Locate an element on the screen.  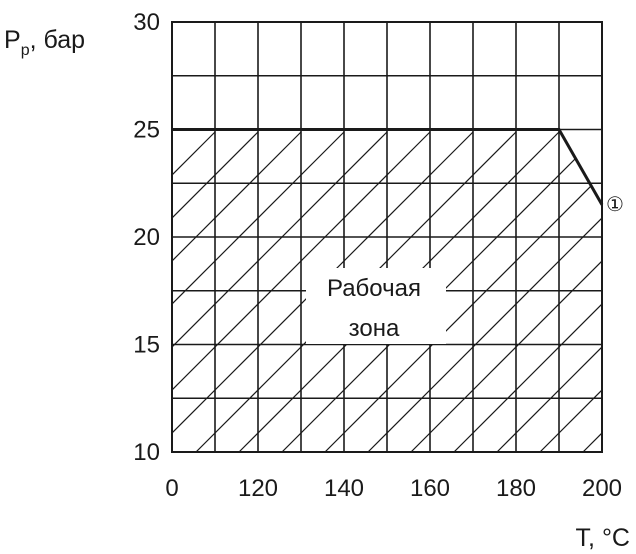
y-axis-title-main: P is located at coordinates (12, 40).